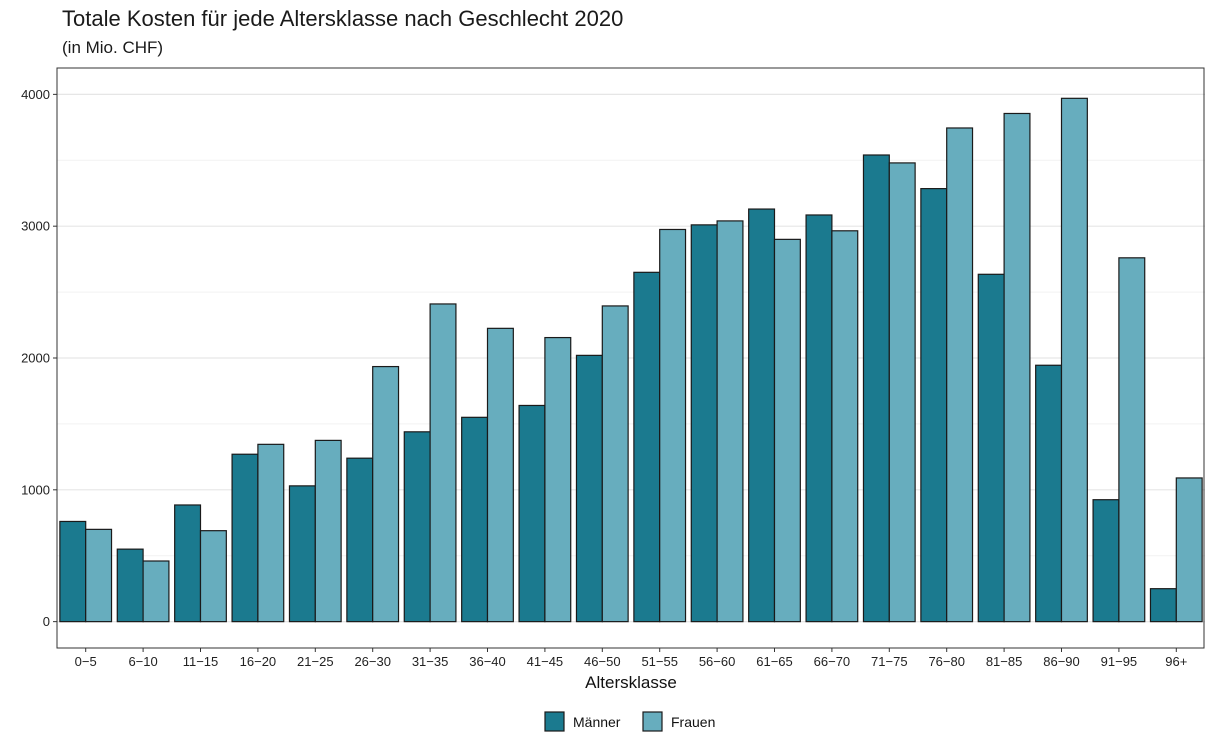 The image size is (1205, 735). What do you see at coordinates (113, 47) in the screenshot?
I see `chart-subtitle: (in Mio. CHF)` at bounding box center [113, 47].